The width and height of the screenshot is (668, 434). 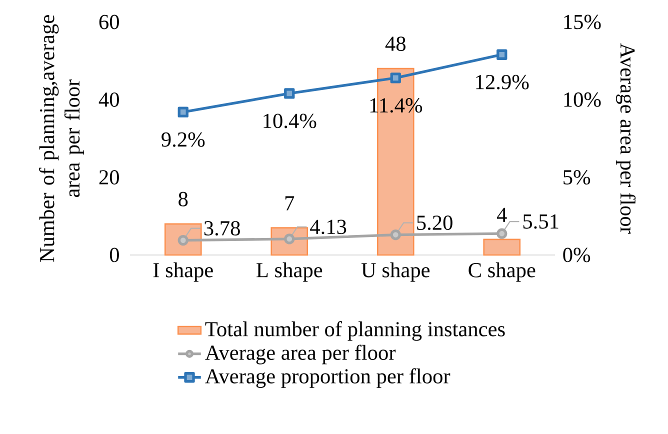 I want to click on legend-label: Average proportion per floor, so click(x=327, y=378).